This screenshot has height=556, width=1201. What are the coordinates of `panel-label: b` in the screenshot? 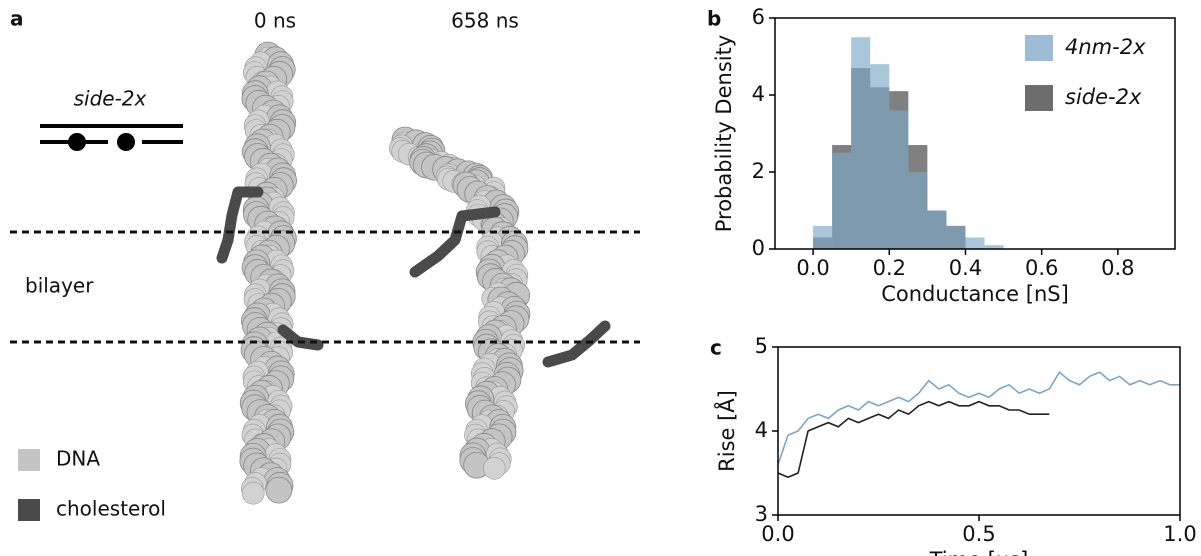 It's located at (714, 19).